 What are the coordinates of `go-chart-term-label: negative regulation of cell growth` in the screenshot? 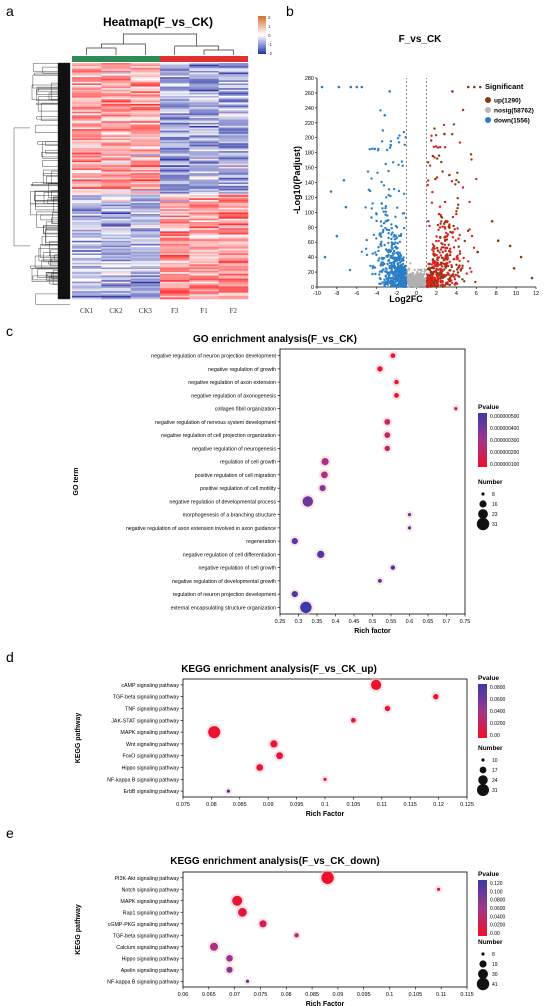 It's located at (237, 569).